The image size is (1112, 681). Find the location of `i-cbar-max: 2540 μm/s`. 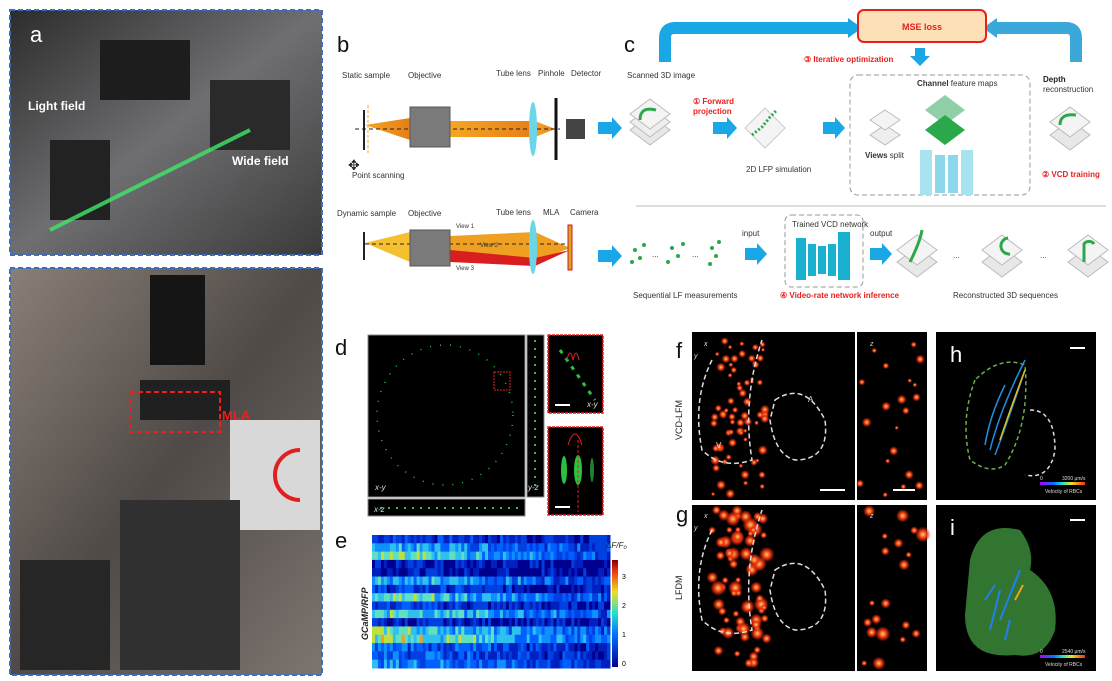

i-cbar-max: 2540 μm/s is located at coordinates (1074, 652).